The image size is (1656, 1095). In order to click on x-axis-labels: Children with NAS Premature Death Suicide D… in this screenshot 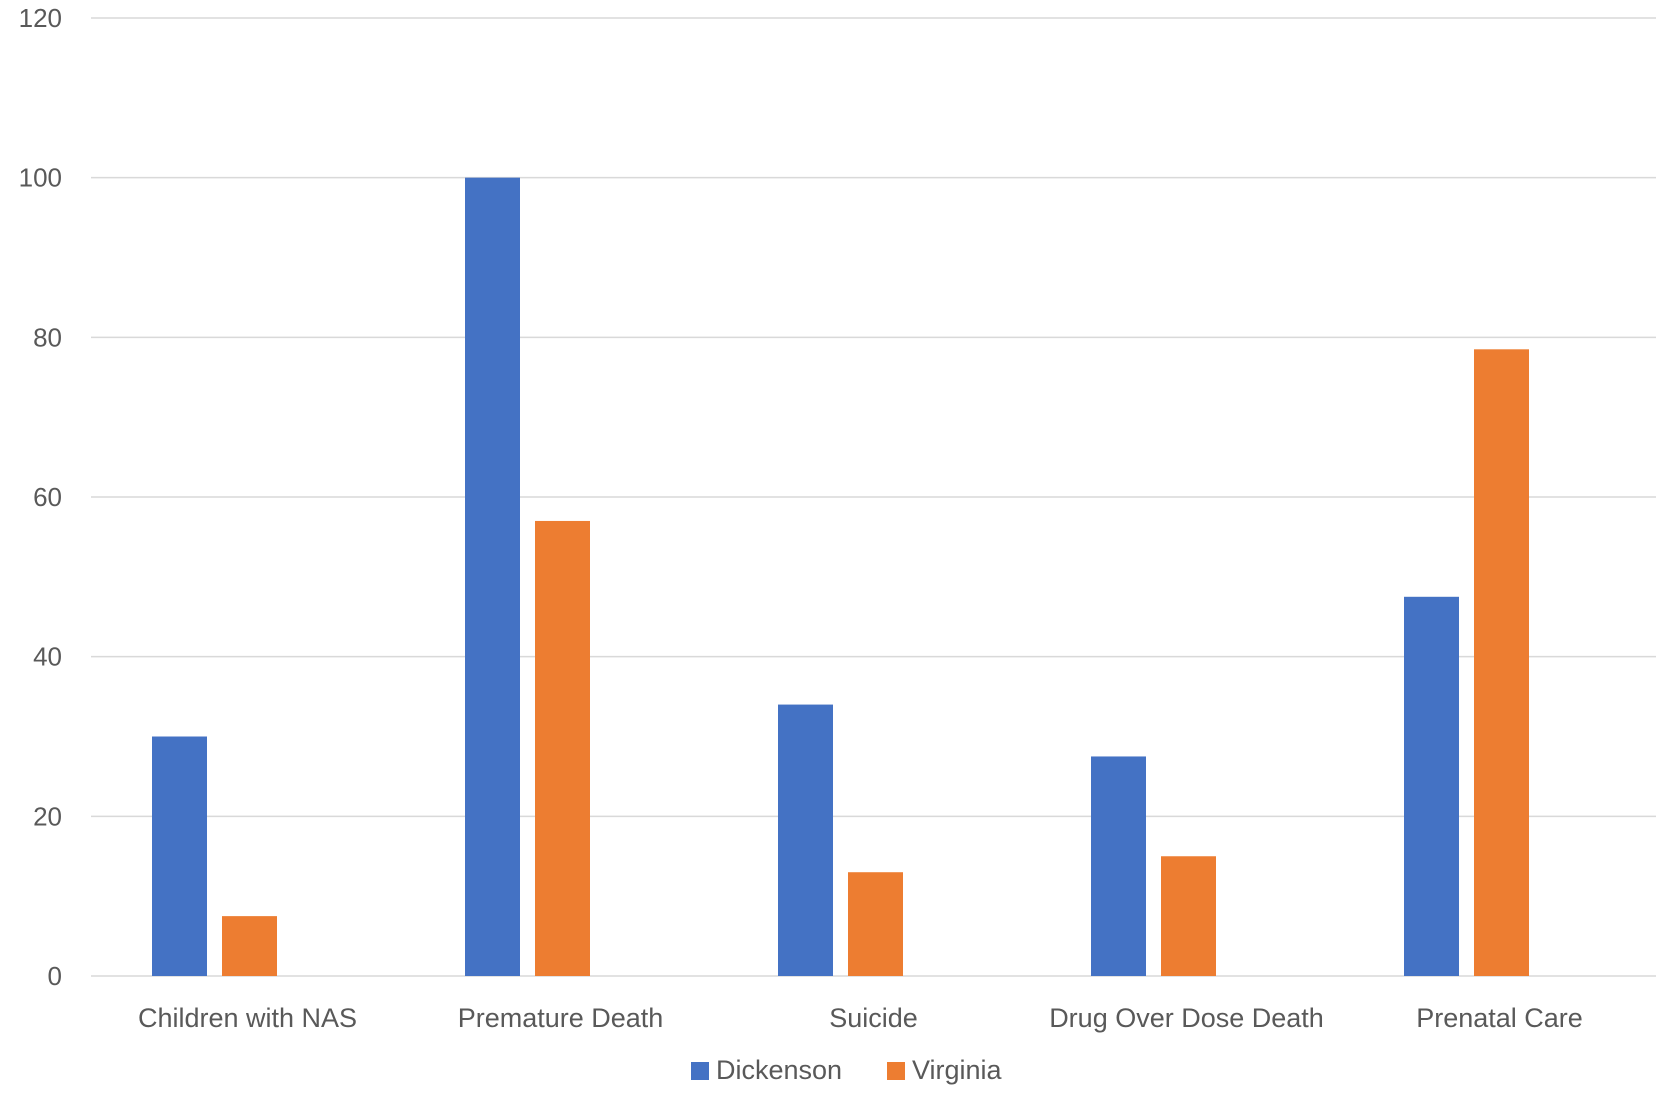, I will do `click(860, 1018)`.